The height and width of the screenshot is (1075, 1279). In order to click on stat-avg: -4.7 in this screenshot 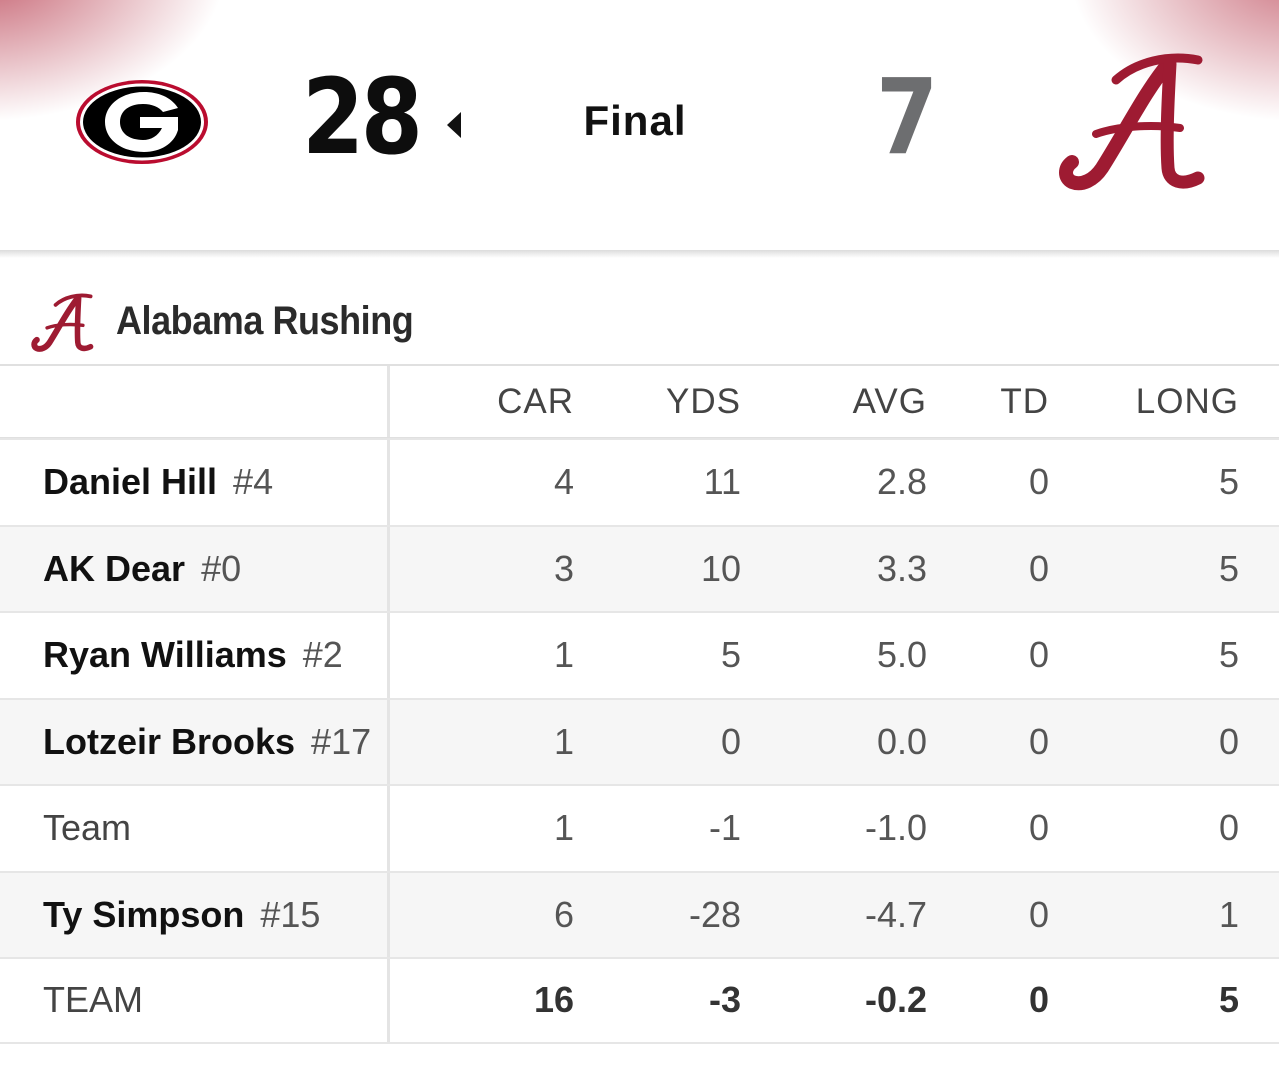, I will do `click(895, 914)`.